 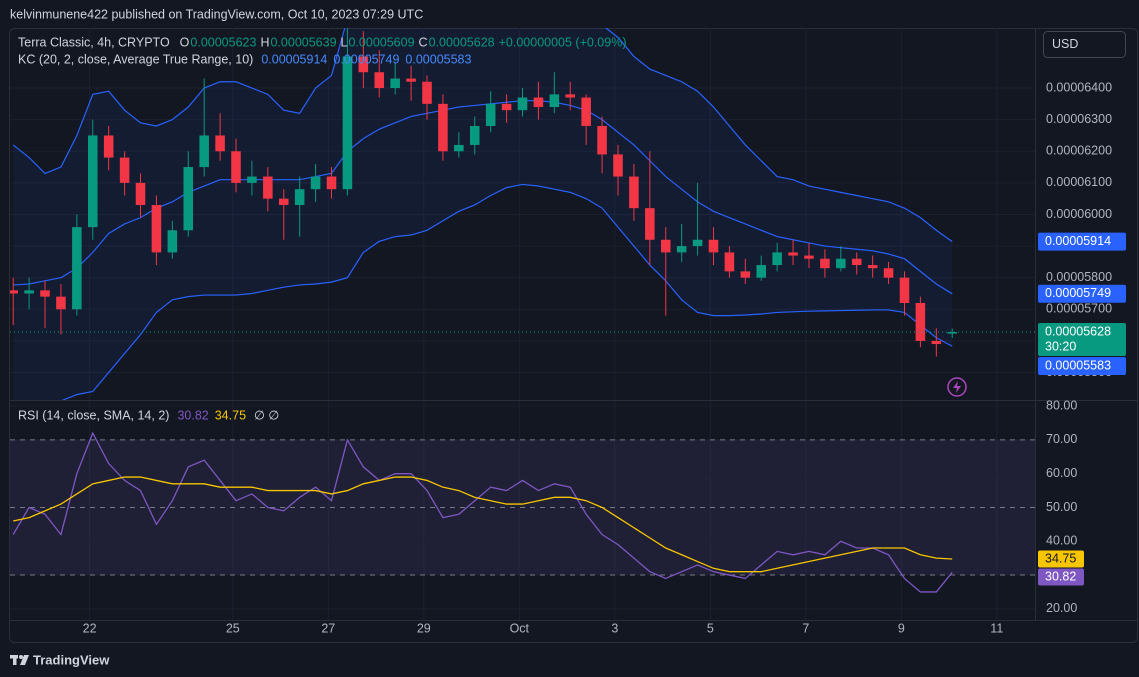 What do you see at coordinates (614, 628) in the screenshot?
I see `x-tick-label: 3` at bounding box center [614, 628].